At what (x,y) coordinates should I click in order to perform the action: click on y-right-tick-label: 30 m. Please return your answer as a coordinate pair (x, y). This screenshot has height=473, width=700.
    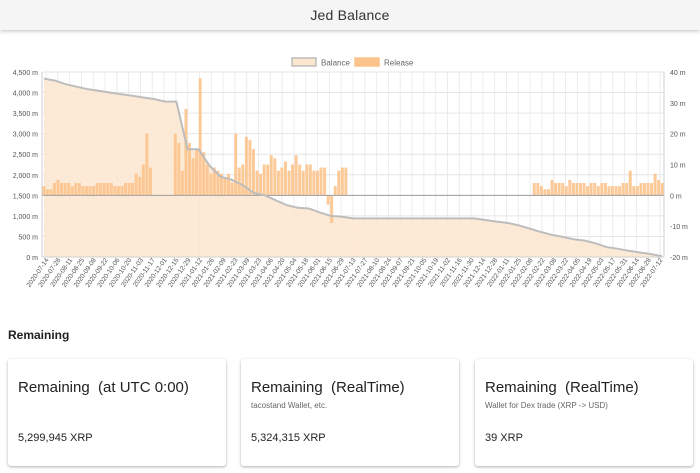
    Looking at the image, I should click on (678, 104).